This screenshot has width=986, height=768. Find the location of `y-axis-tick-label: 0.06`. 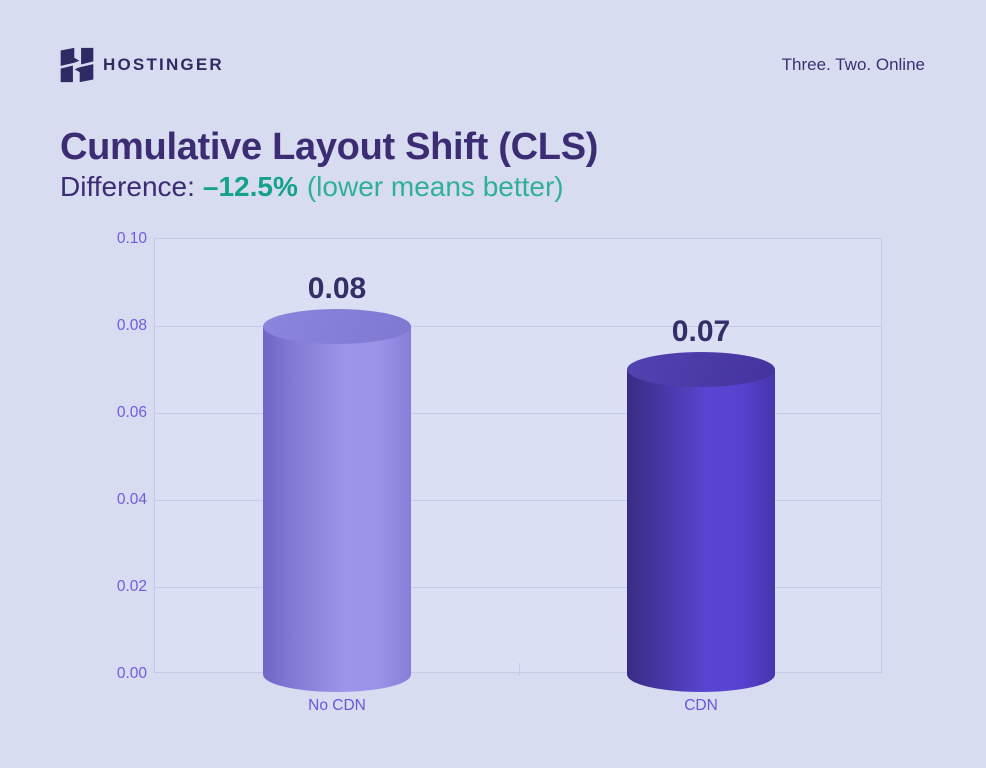

y-axis-tick-label: 0.06 is located at coordinates (131, 412).